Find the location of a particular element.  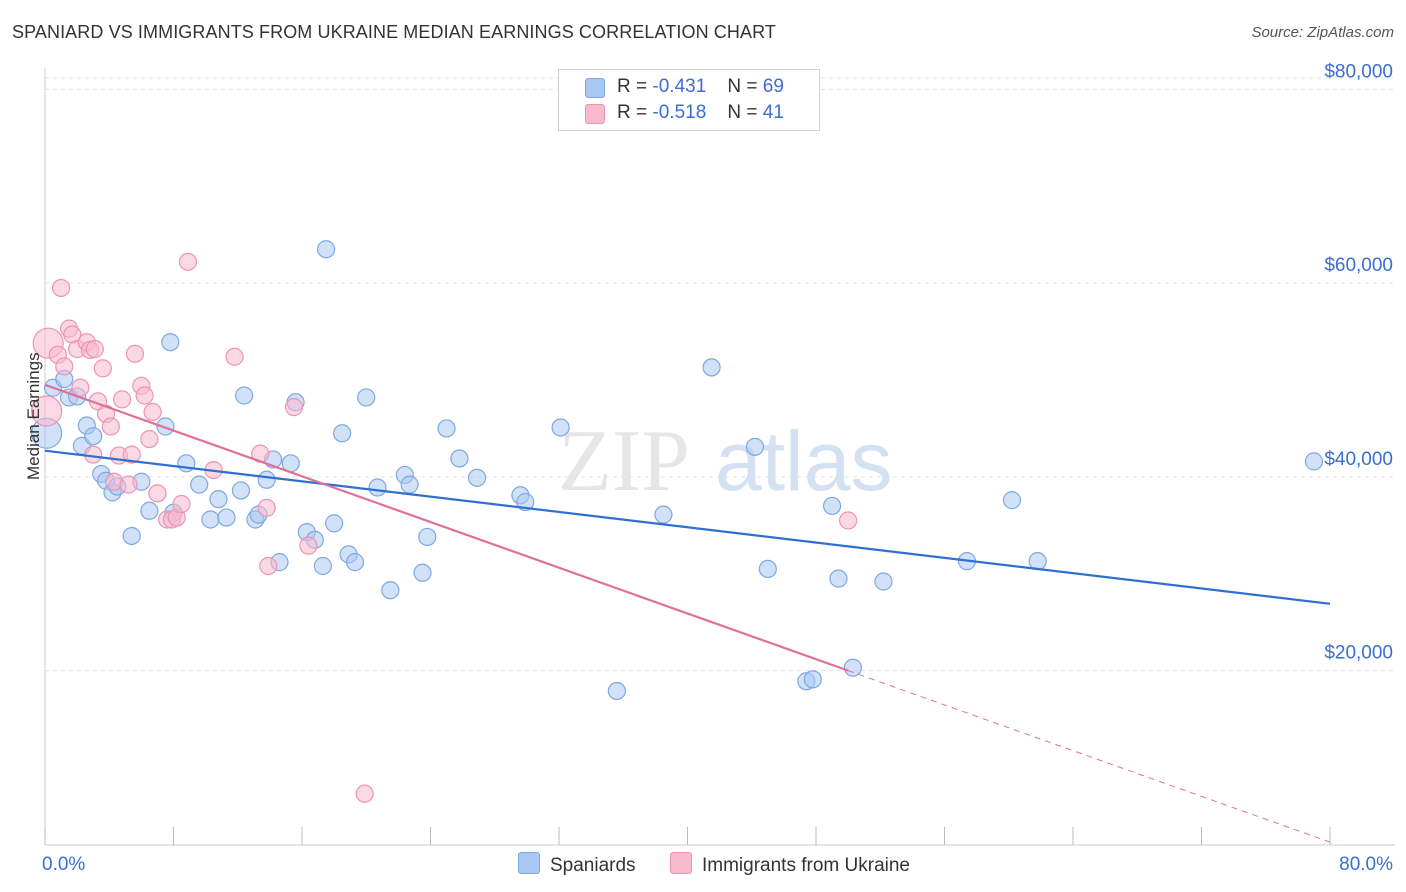

y-tick-label: $40,000 is located at coordinates (1358, 459).